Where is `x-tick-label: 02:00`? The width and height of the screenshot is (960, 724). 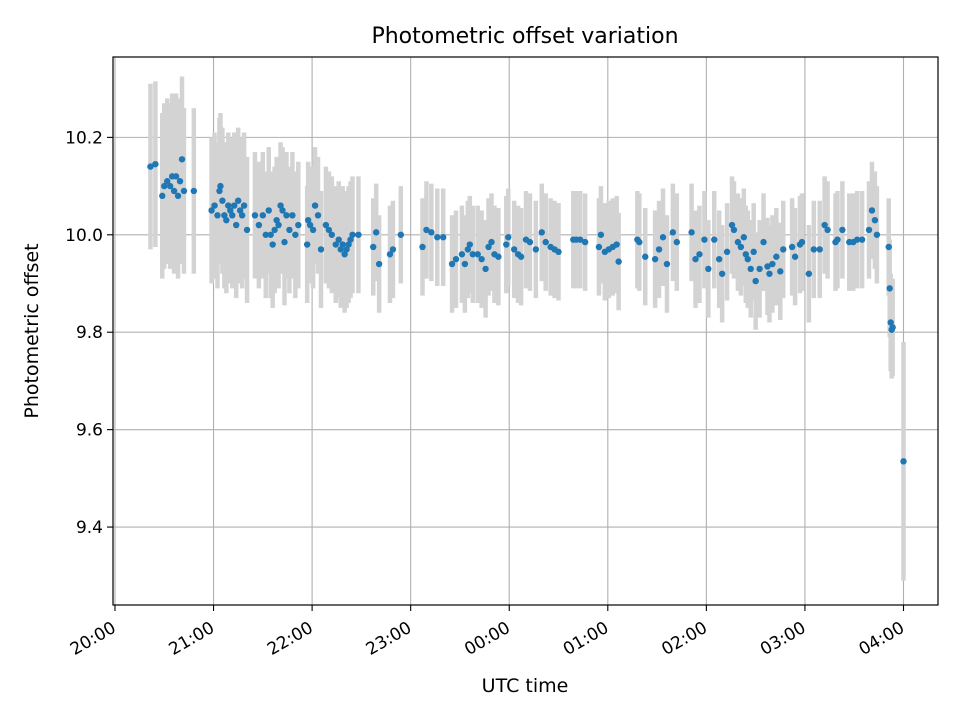
x-tick-label: 02:00 is located at coordinates (684, 639).